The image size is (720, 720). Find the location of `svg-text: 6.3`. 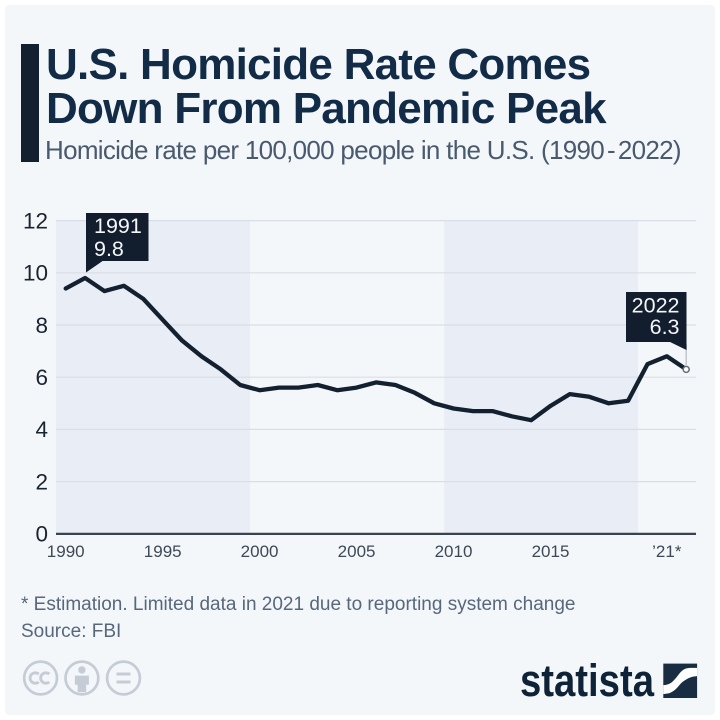

svg-text: 6.3 is located at coordinates (665, 327).